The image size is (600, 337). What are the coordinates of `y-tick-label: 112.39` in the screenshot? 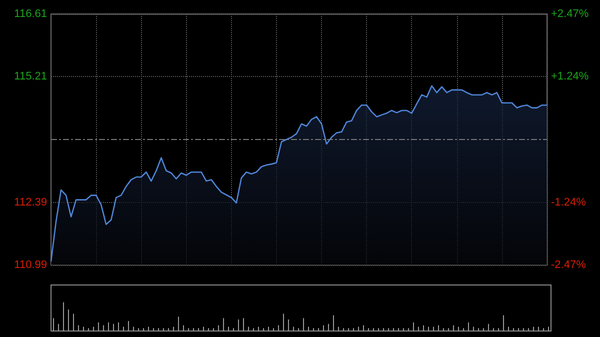 It's located at (30, 202).